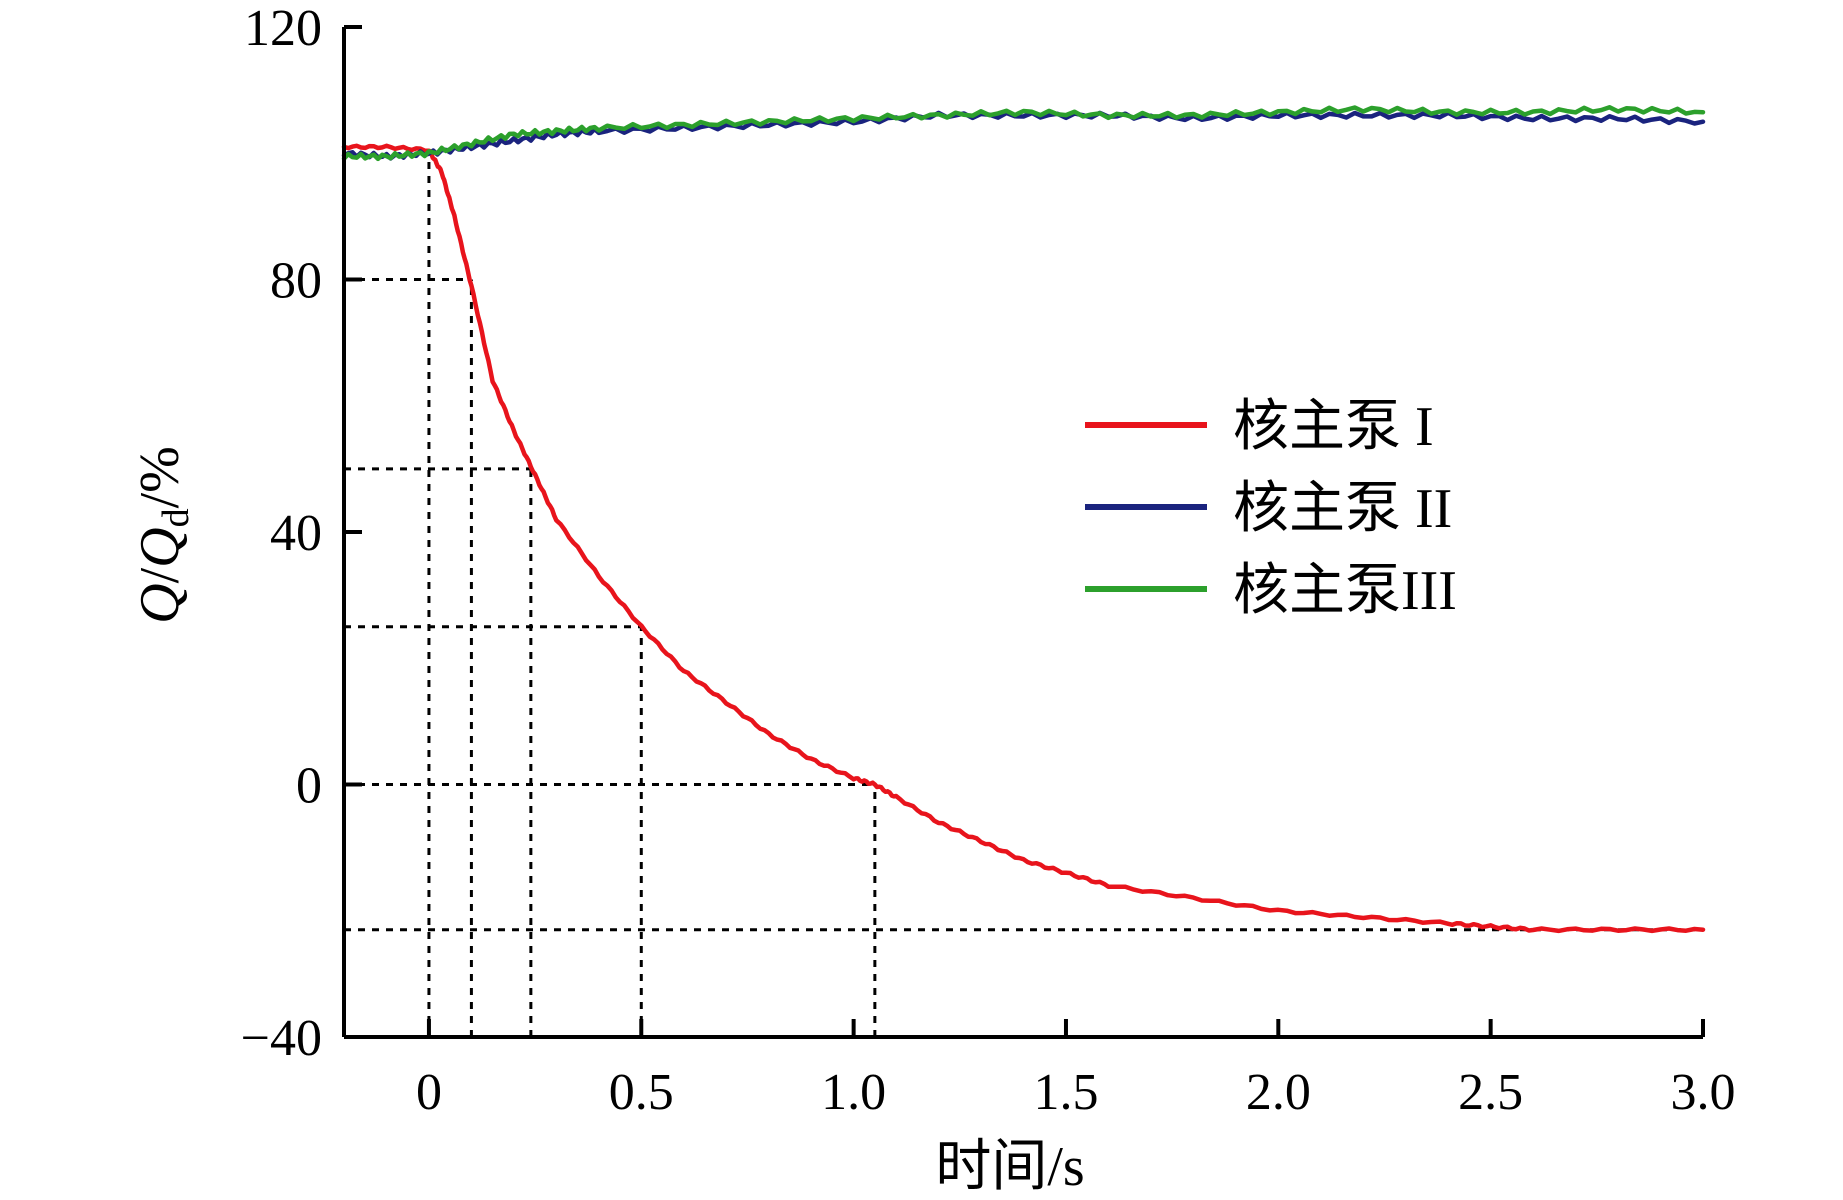 The height and width of the screenshot is (1200, 1843). What do you see at coordinates (296, 533) in the screenshot?
I see `y-tick-label-2: 40` at bounding box center [296, 533].